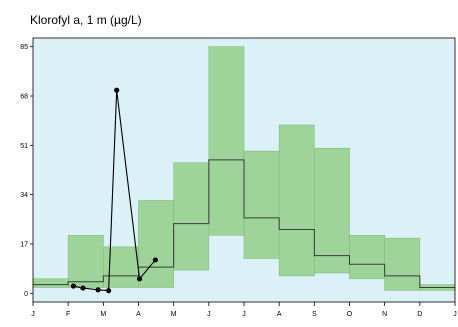 The width and height of the screenshot is (458, 327). Describe the element at coordinates (384, 314) in the screenshot. I see `x-tick-label-11: N` at that location.